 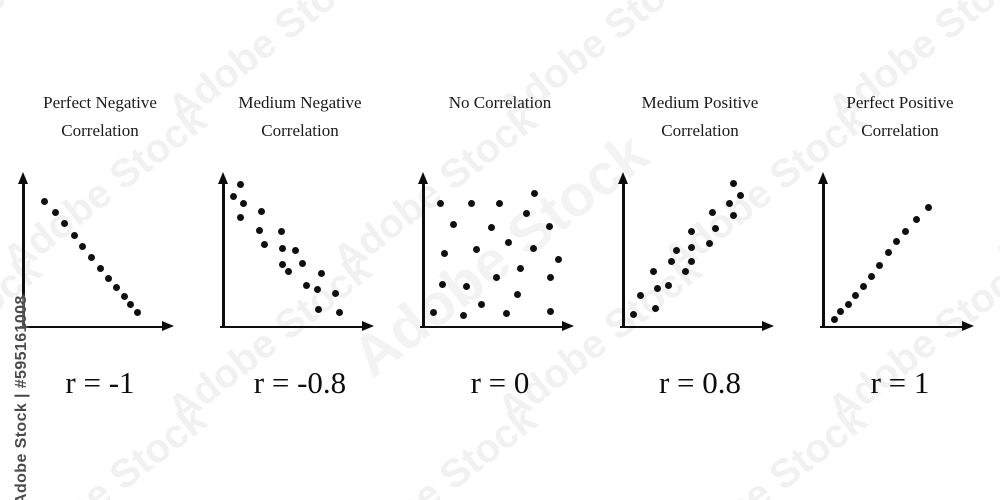 What do you see at coordinates (300, 117) in the screenshot?
I see `panel-title: Medium Negative Correlation` at bounding box center [300, 117].